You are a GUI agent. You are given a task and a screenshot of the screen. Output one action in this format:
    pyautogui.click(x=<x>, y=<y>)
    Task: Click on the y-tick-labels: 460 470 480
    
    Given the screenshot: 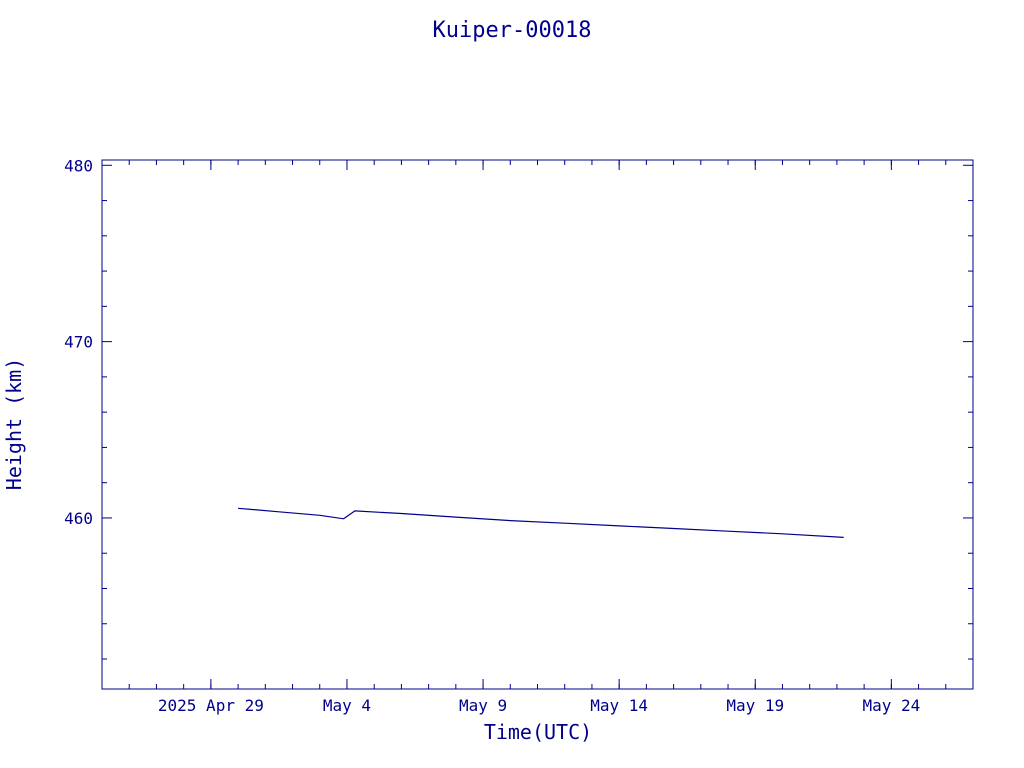 What is the action you would take?
    pyautogui.click(x=78, y=342)
    